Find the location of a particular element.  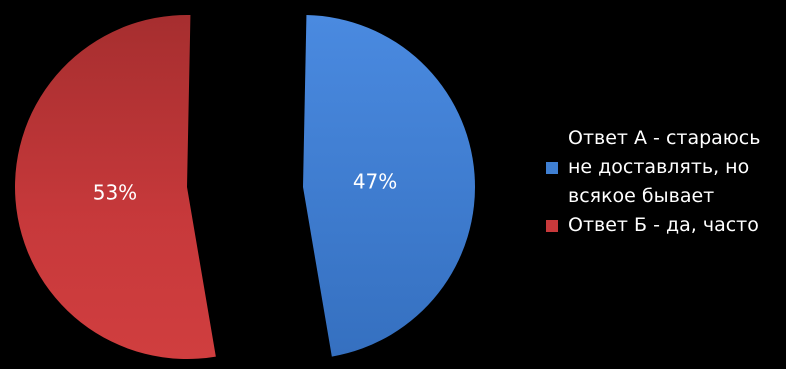

legend-item-answer-b: Ответ Б - да, часто is located at coordinates (664, 225).